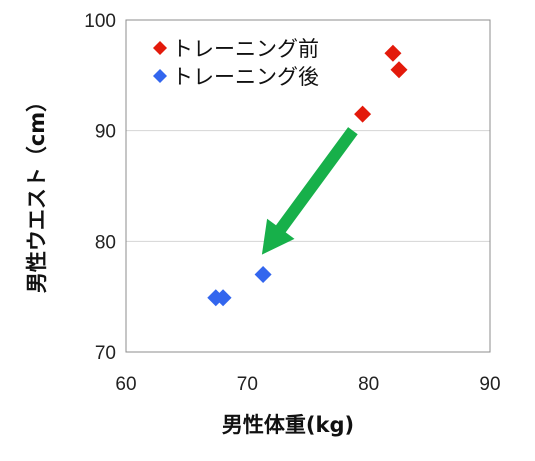 The image size is (535, 461). What do you see at coordinates (37, 192) in the screenshot?
I see `y-axis-title: 男性ウエスト（cm）` at bounding box center [37, 192].